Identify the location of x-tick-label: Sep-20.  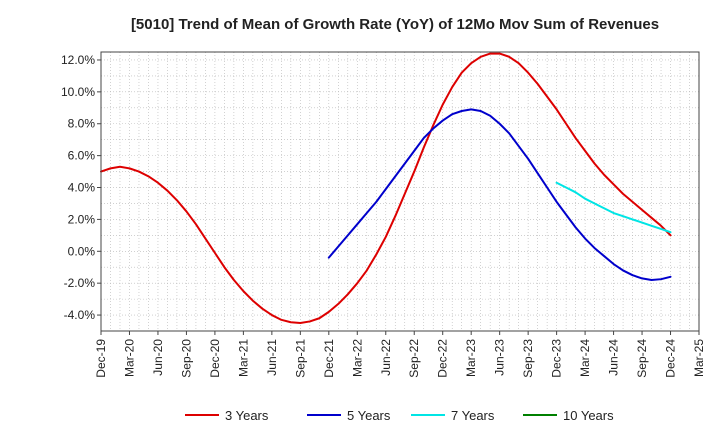
(186, 358).